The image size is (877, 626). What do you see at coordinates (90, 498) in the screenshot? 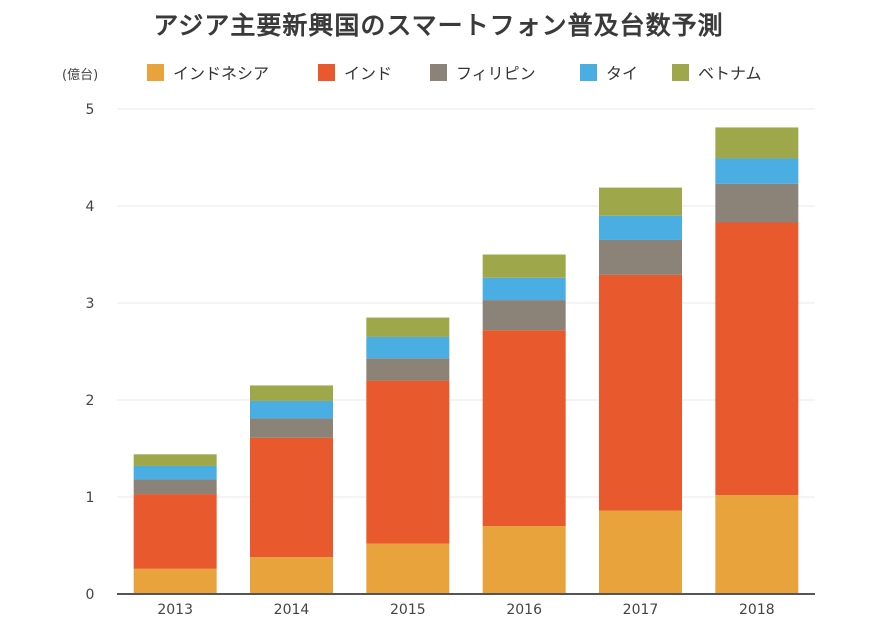
I see `y-tick-label-1: 1` at bounding box center [90, 498].